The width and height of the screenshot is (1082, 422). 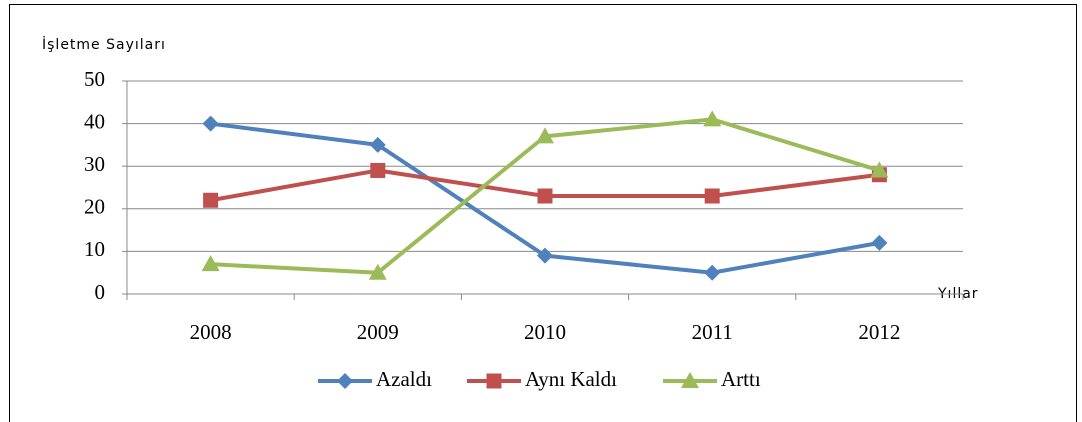 I want to click on y-tick-label: 40, so click(x=94, y=121).